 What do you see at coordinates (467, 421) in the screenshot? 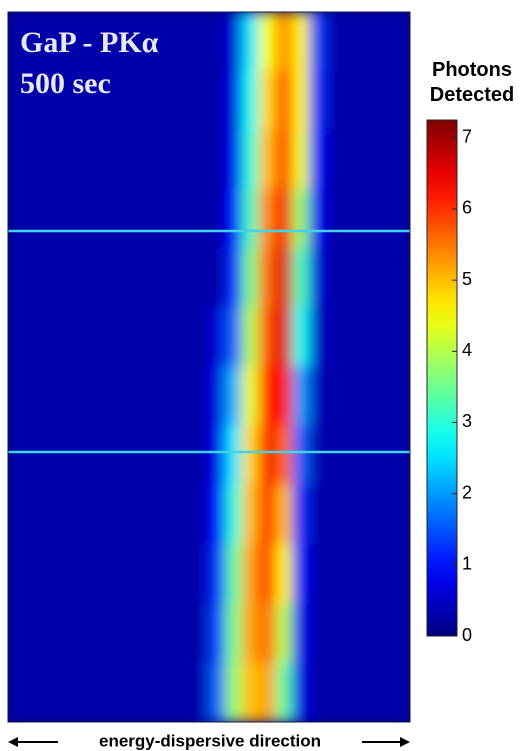
I see `colorbar-tick-label: 3` at bounding box center [467, 421].